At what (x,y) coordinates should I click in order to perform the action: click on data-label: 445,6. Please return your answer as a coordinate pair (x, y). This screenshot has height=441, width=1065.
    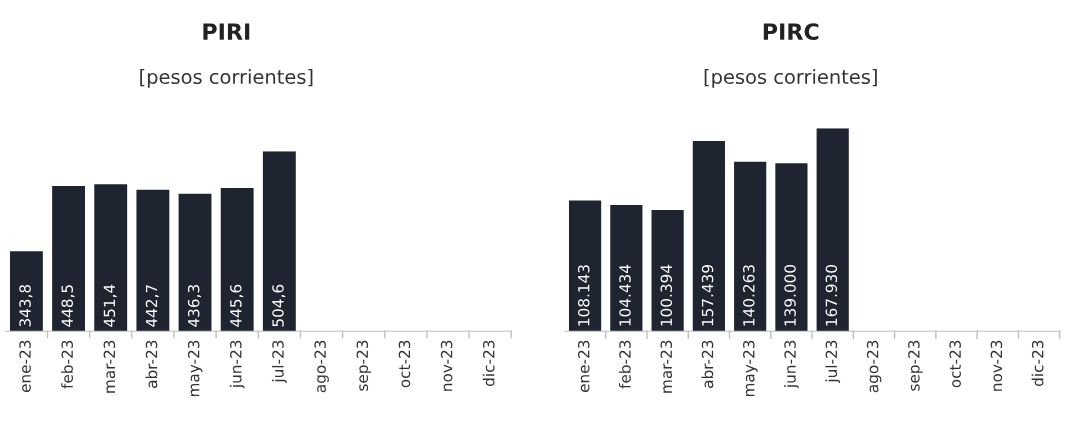
    Looking at the image, I should click on (237, 305).